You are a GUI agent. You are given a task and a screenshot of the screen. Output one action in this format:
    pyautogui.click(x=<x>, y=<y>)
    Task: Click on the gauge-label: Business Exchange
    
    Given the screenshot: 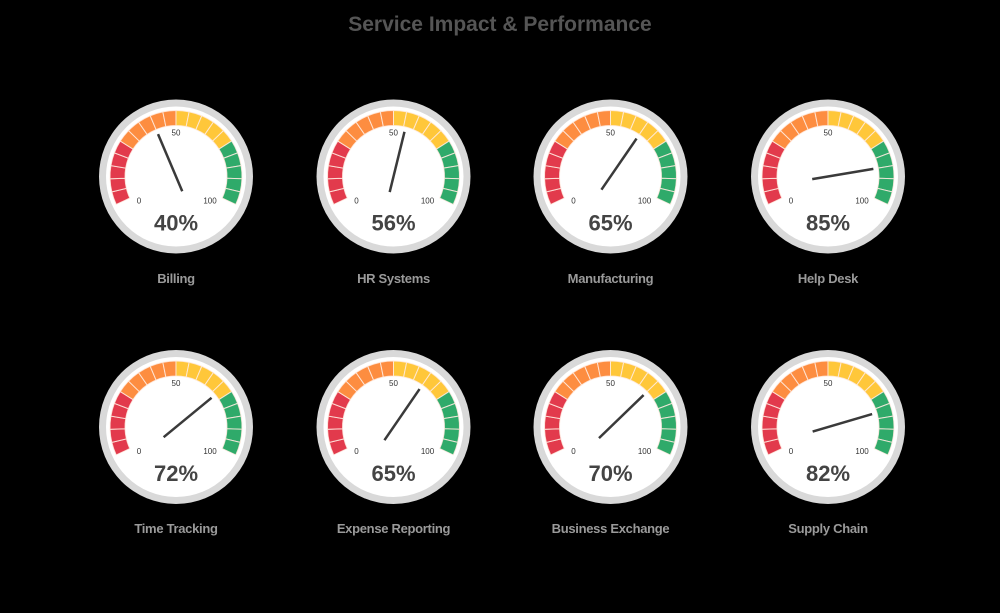 What is the action you would take?
    pyautogui.click(x=610, y=528)
    